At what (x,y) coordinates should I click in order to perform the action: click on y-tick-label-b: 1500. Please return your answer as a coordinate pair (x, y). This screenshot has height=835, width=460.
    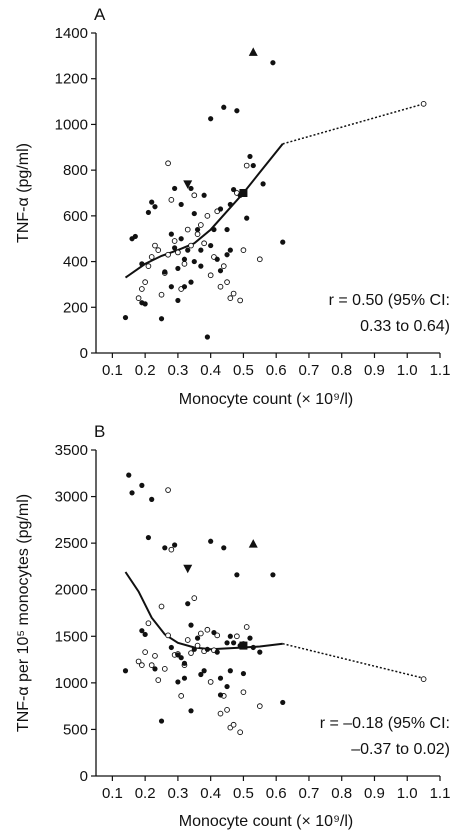
    Looking at the image, I should click on (71, 636).